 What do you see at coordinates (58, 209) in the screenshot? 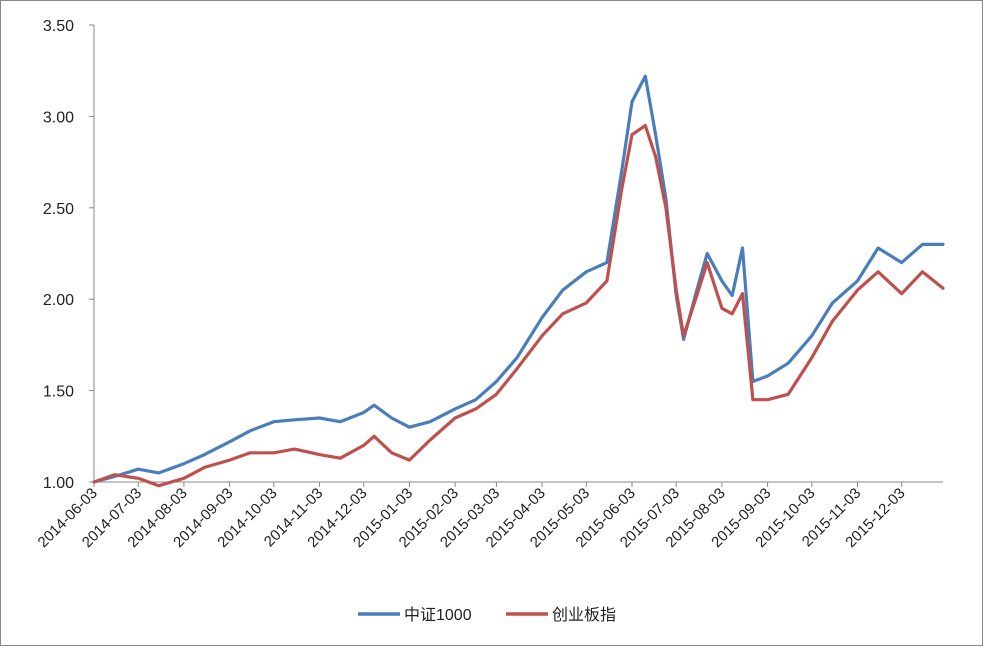
I see `y-tick-label: 2.50` at bounding box center [58, 209].